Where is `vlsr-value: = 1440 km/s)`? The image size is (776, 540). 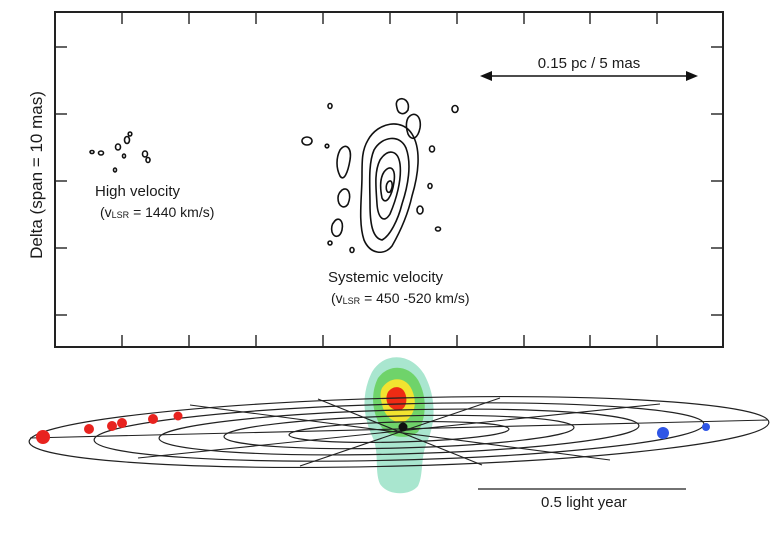
vlsr-value: = 1440 km/s) is located at coordinates (171, 212).